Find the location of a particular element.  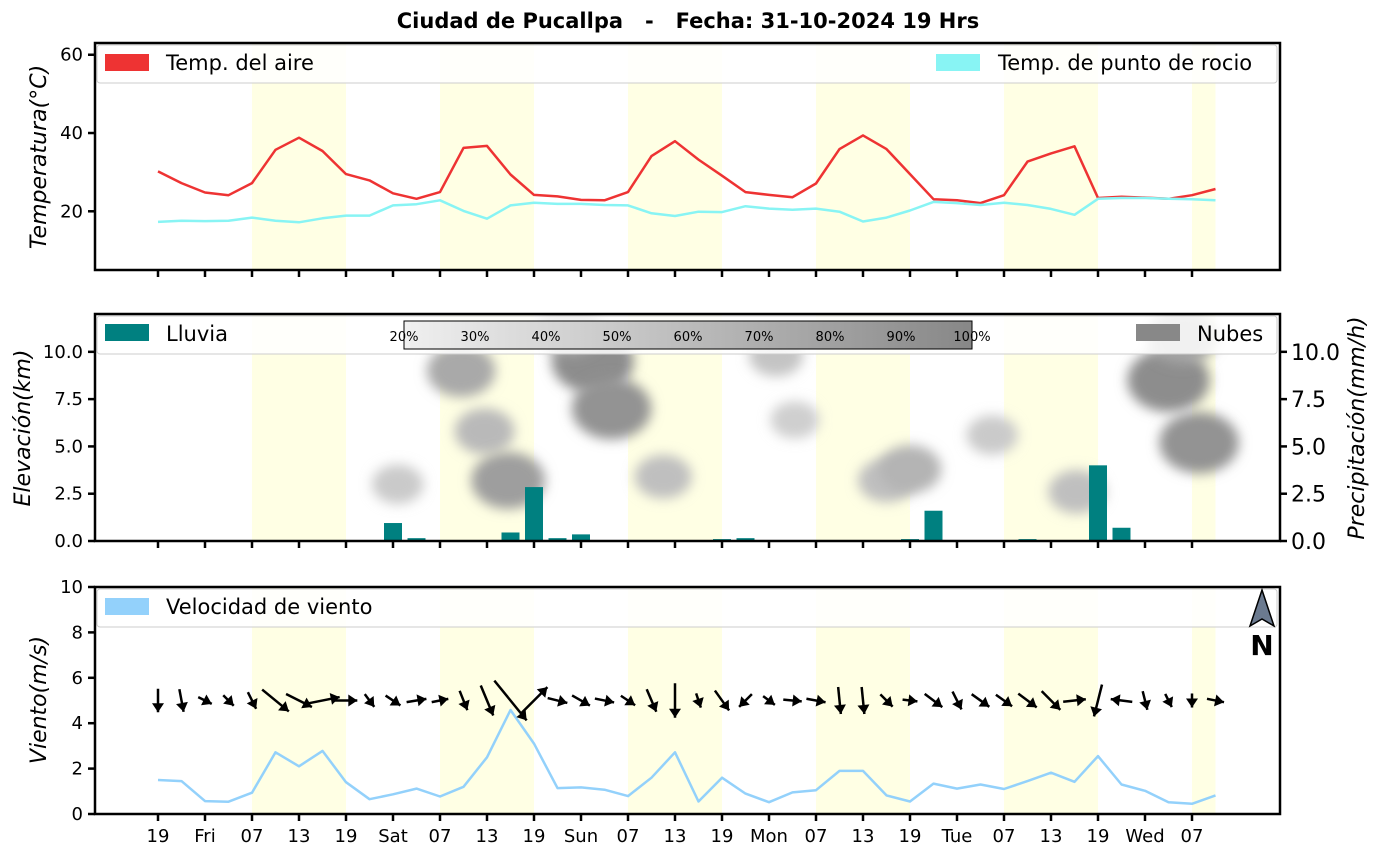

y-tick-label: 8 is located at coordinates (77, 632).